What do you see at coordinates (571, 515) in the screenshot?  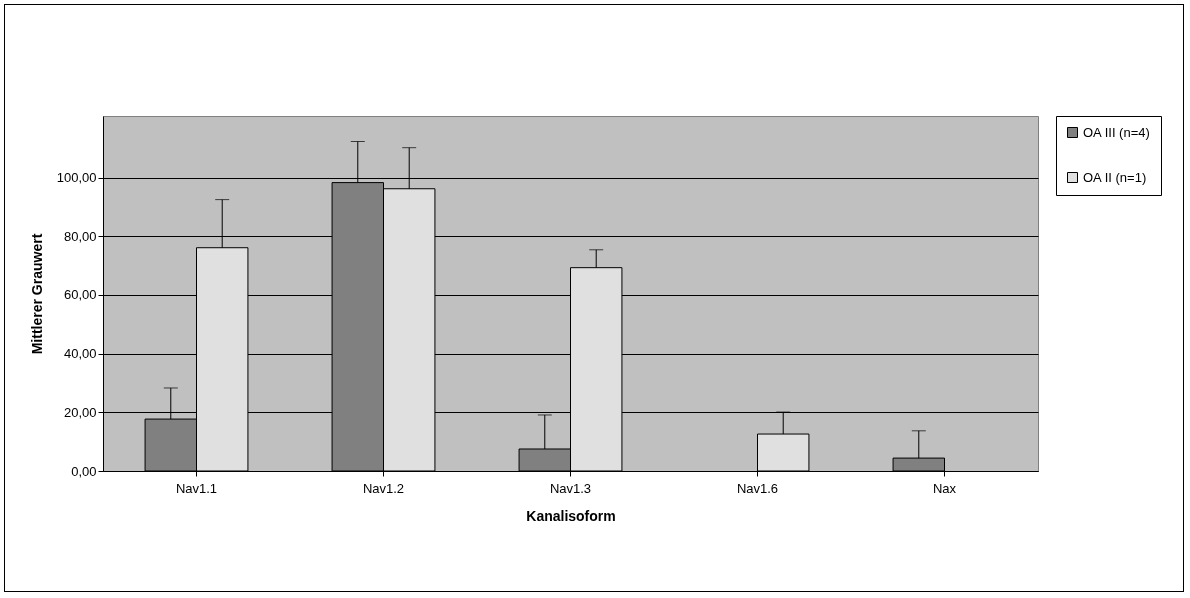 I see `x-axis-title: Kanalisoform` at bounding box center [571, 515].